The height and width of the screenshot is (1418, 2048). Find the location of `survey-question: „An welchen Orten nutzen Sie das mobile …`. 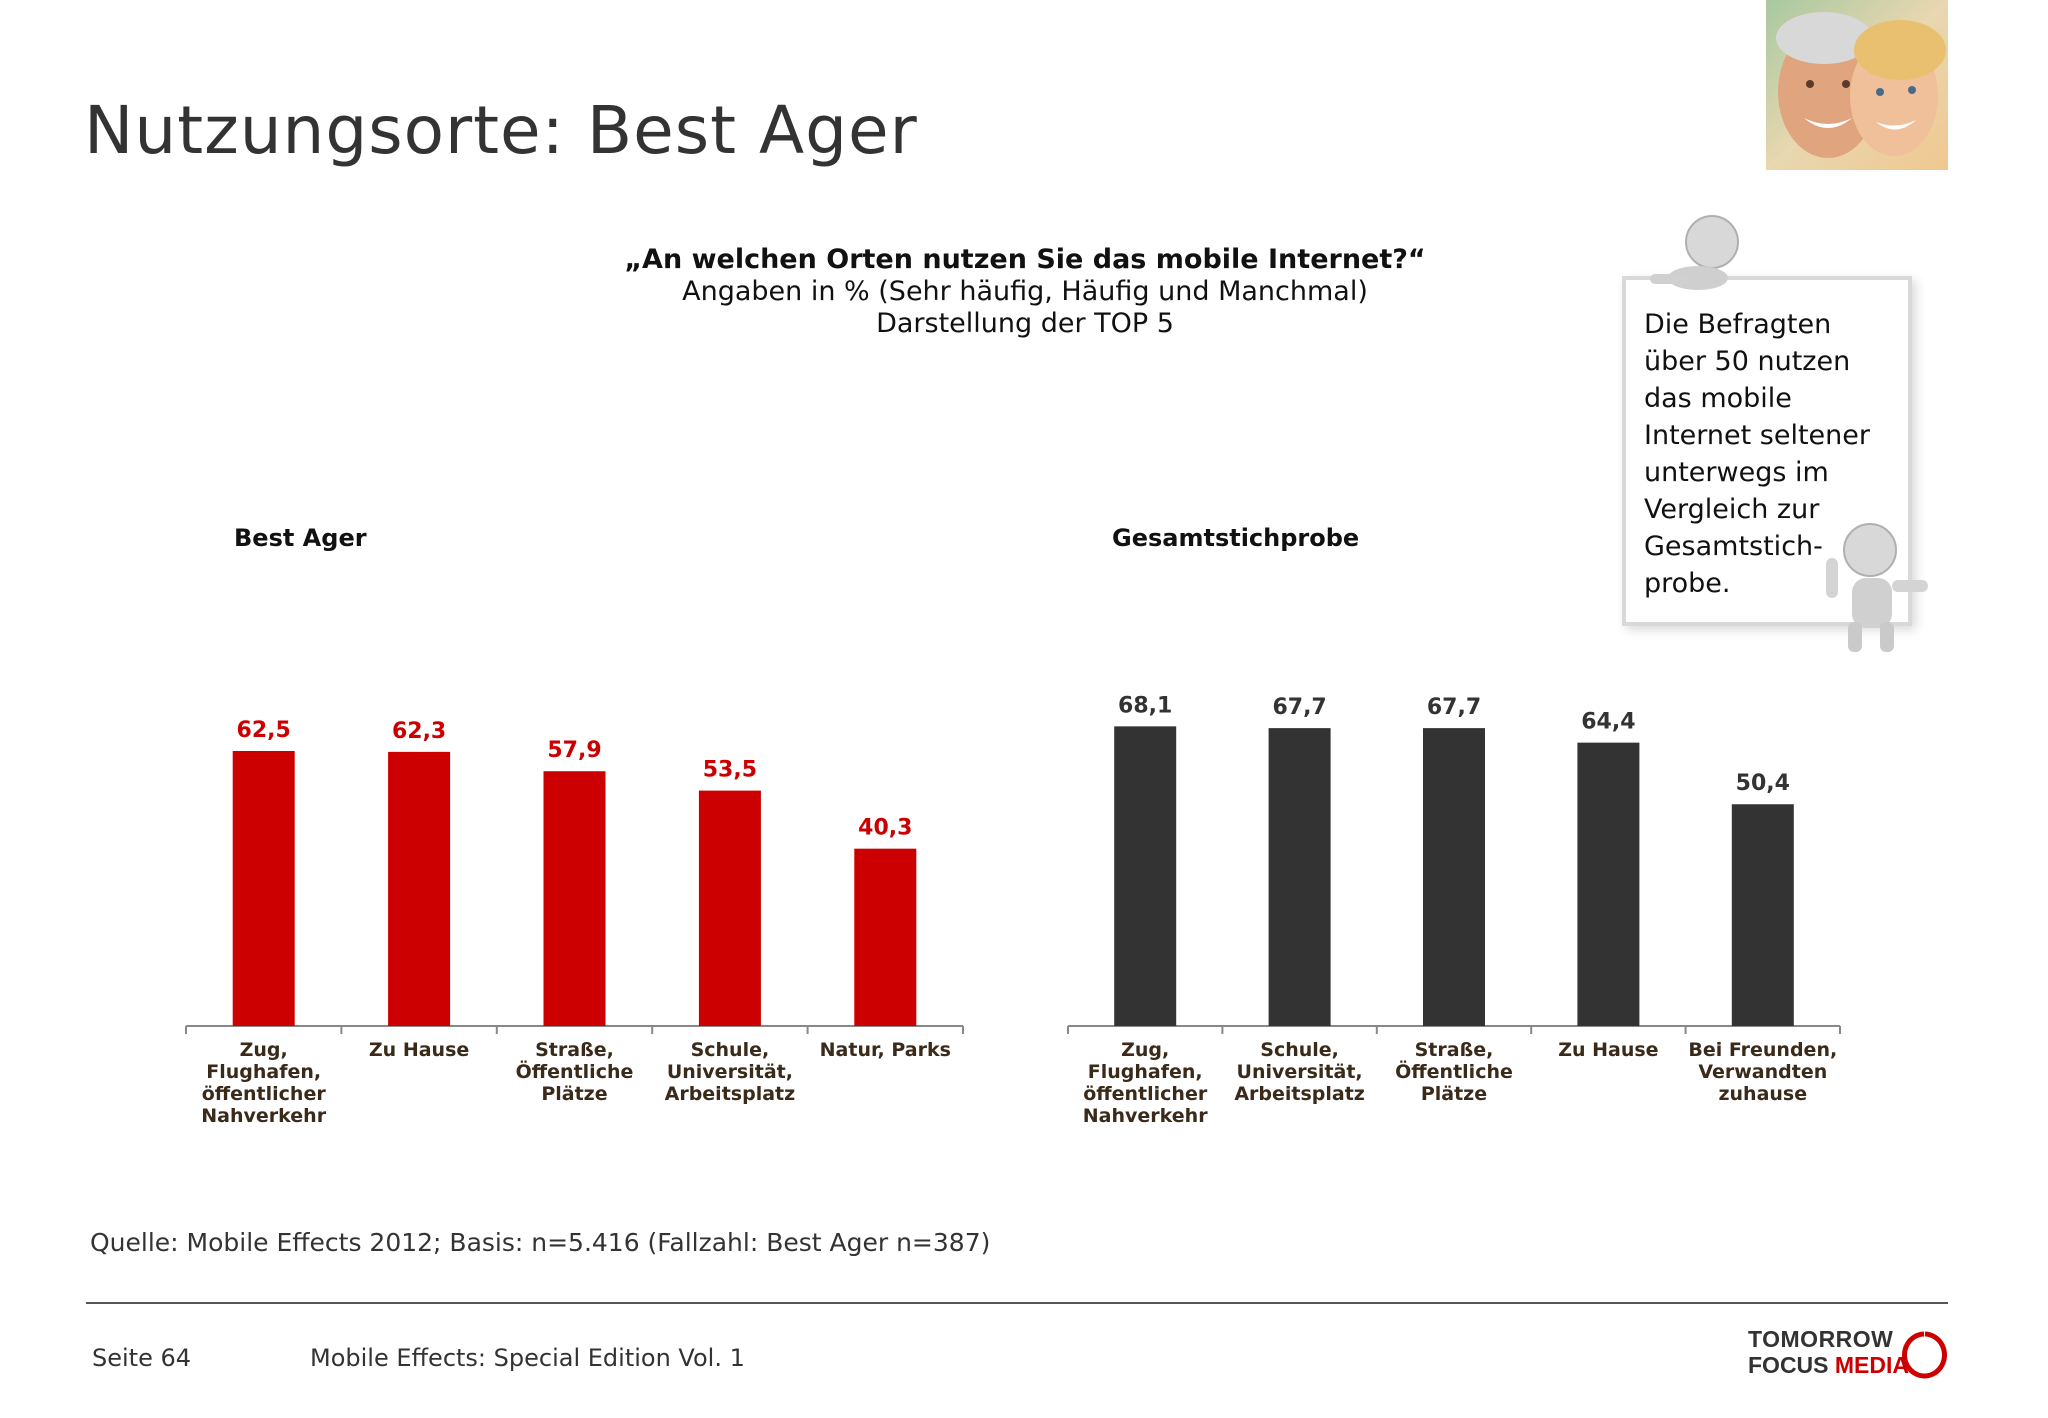

survey-question: „An welchen Orten nutzen Sie das mobile … is located at coordinates (1025, 292).